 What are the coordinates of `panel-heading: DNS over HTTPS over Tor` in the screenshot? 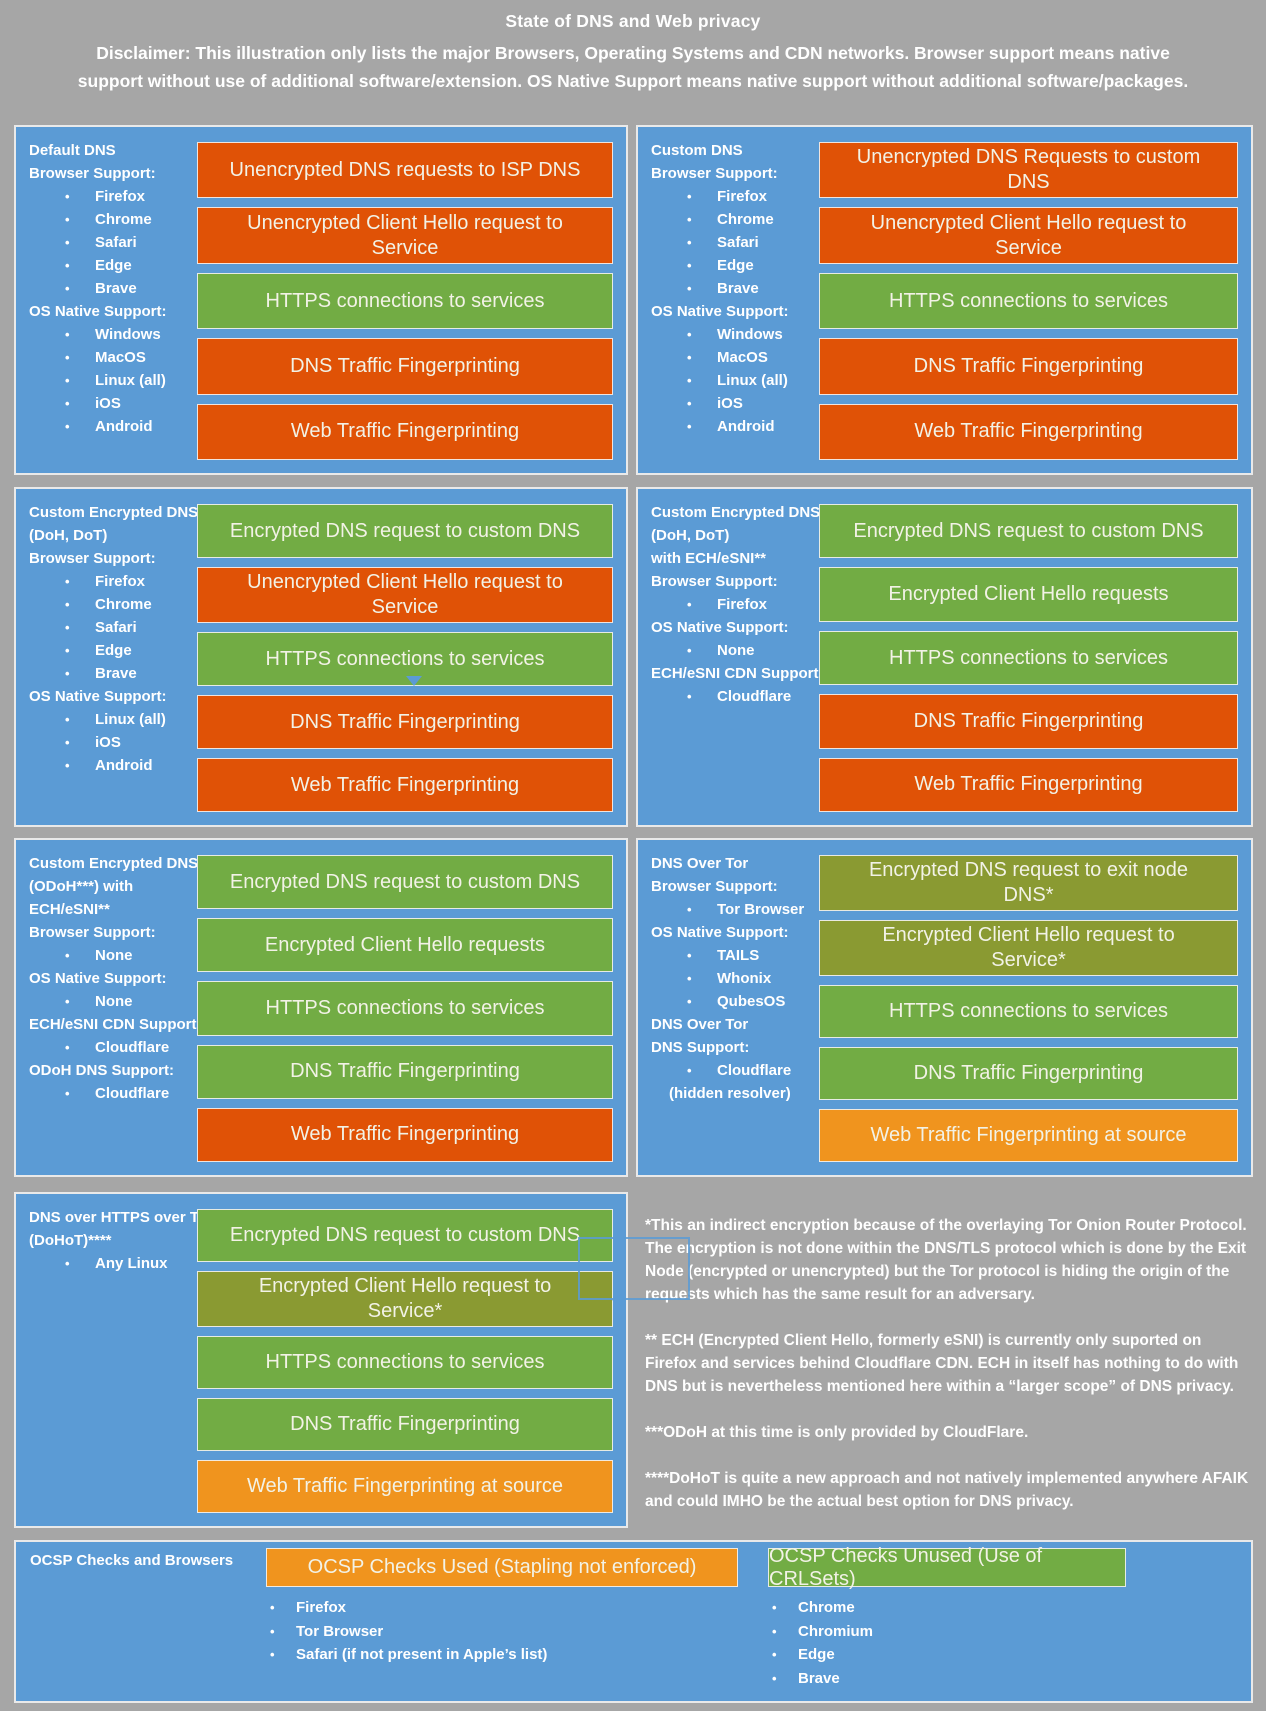 It's located at (121, 1217).